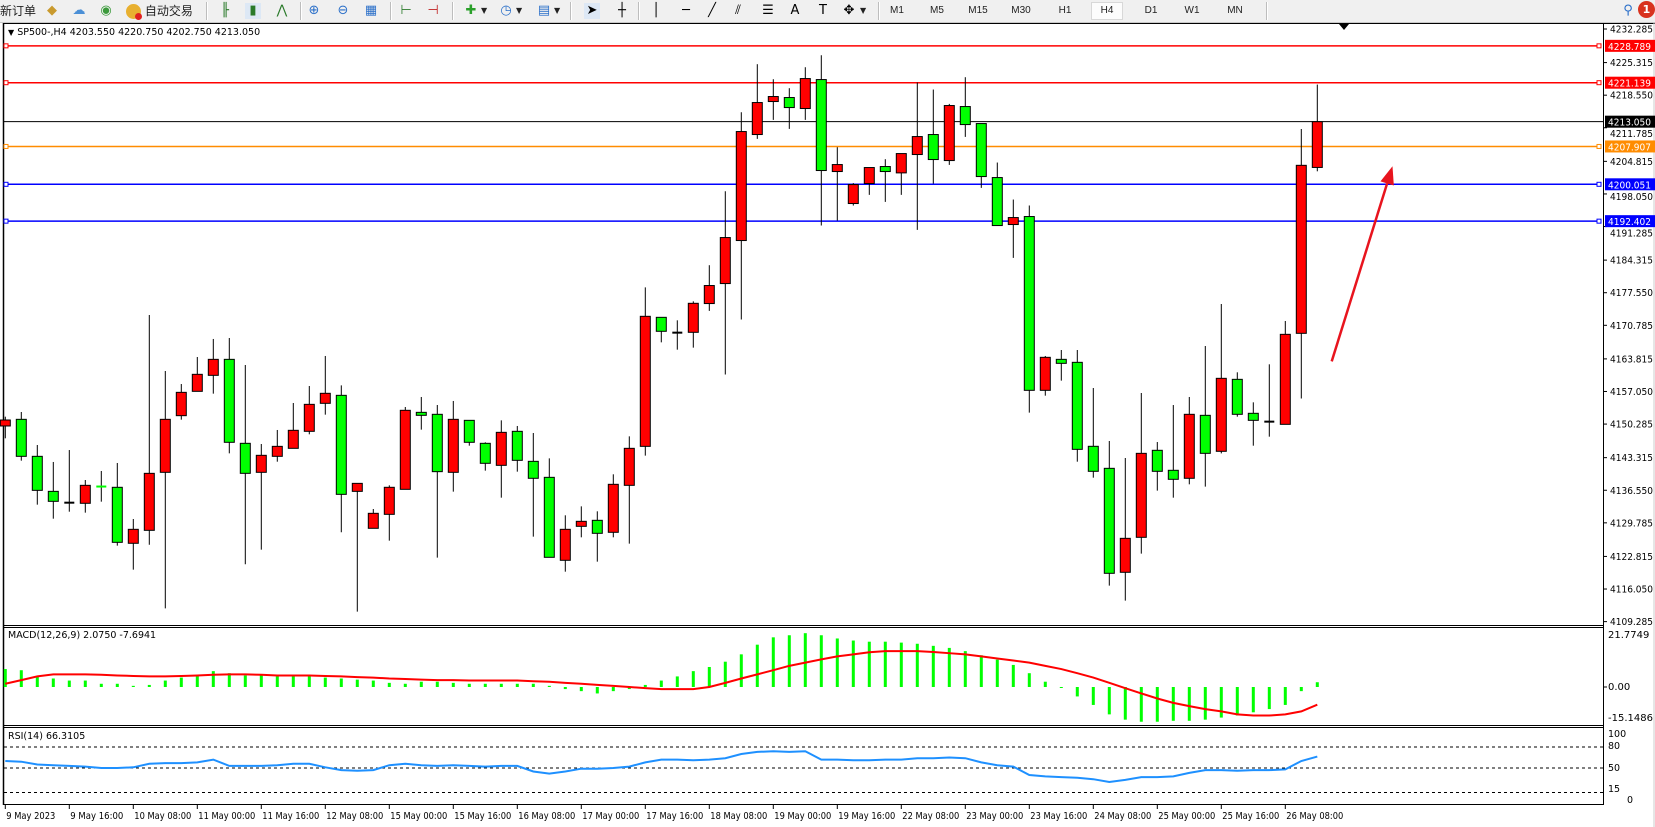 Image resolution: width=1655 pixels, height=827 pixels. Describe the element at coordinates (656, 10) in the screenshot. I see `vertical-line-icon: │` at that location.